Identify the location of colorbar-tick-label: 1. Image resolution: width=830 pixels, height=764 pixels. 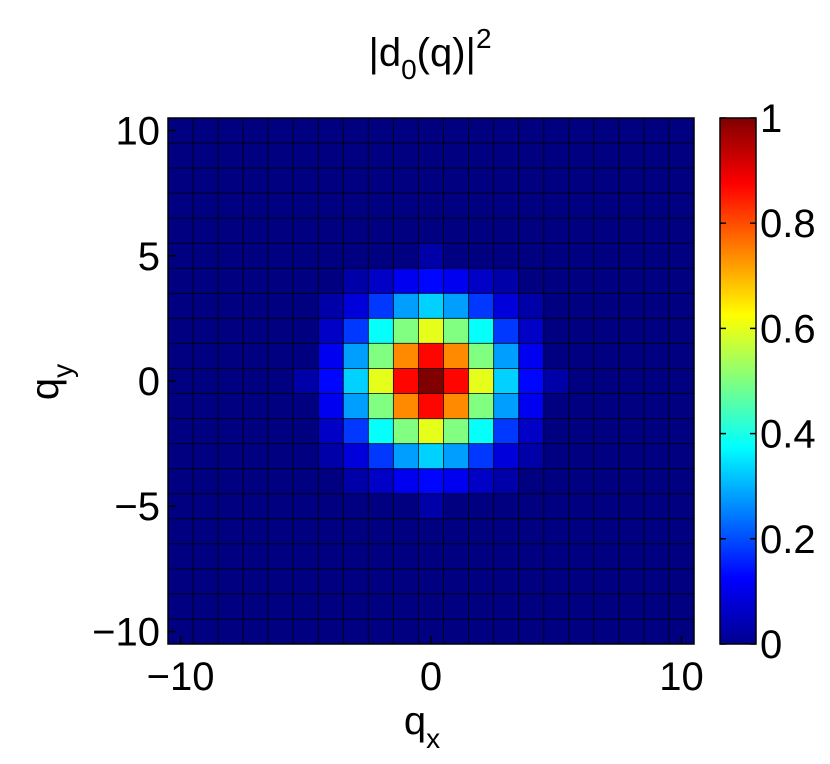
(771, 119).